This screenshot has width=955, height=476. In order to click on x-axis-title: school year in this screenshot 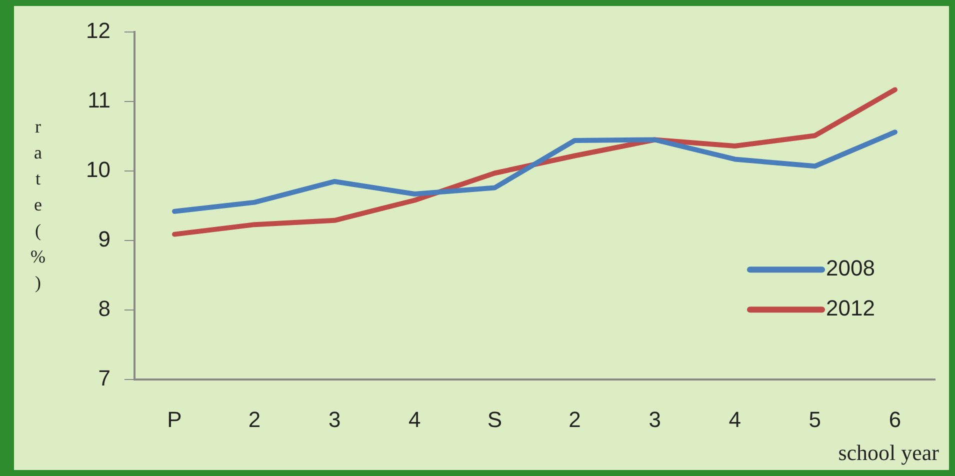, I will do `click(889, 452)`.